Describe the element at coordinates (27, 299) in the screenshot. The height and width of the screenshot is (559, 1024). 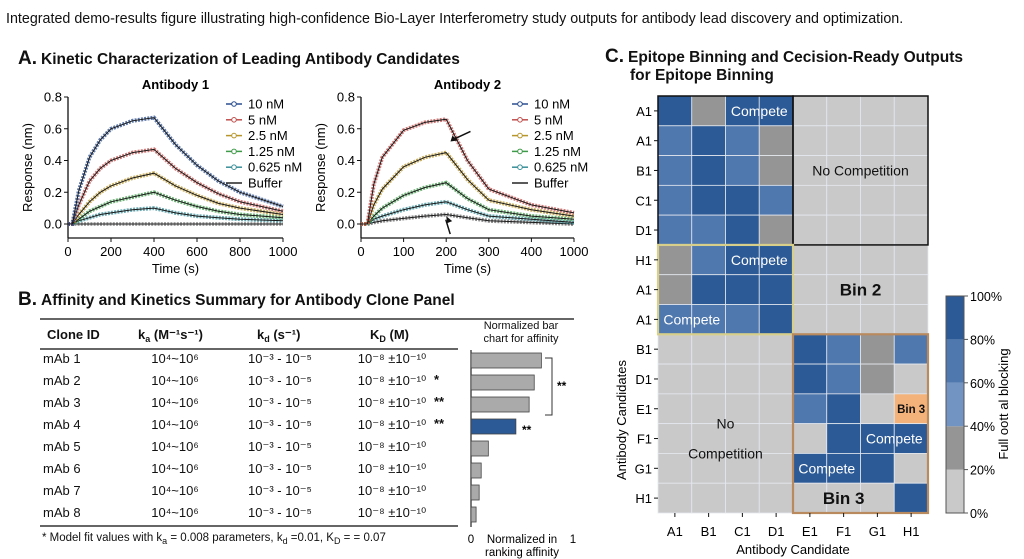
I see `panel-b-letter: B.` at that location.